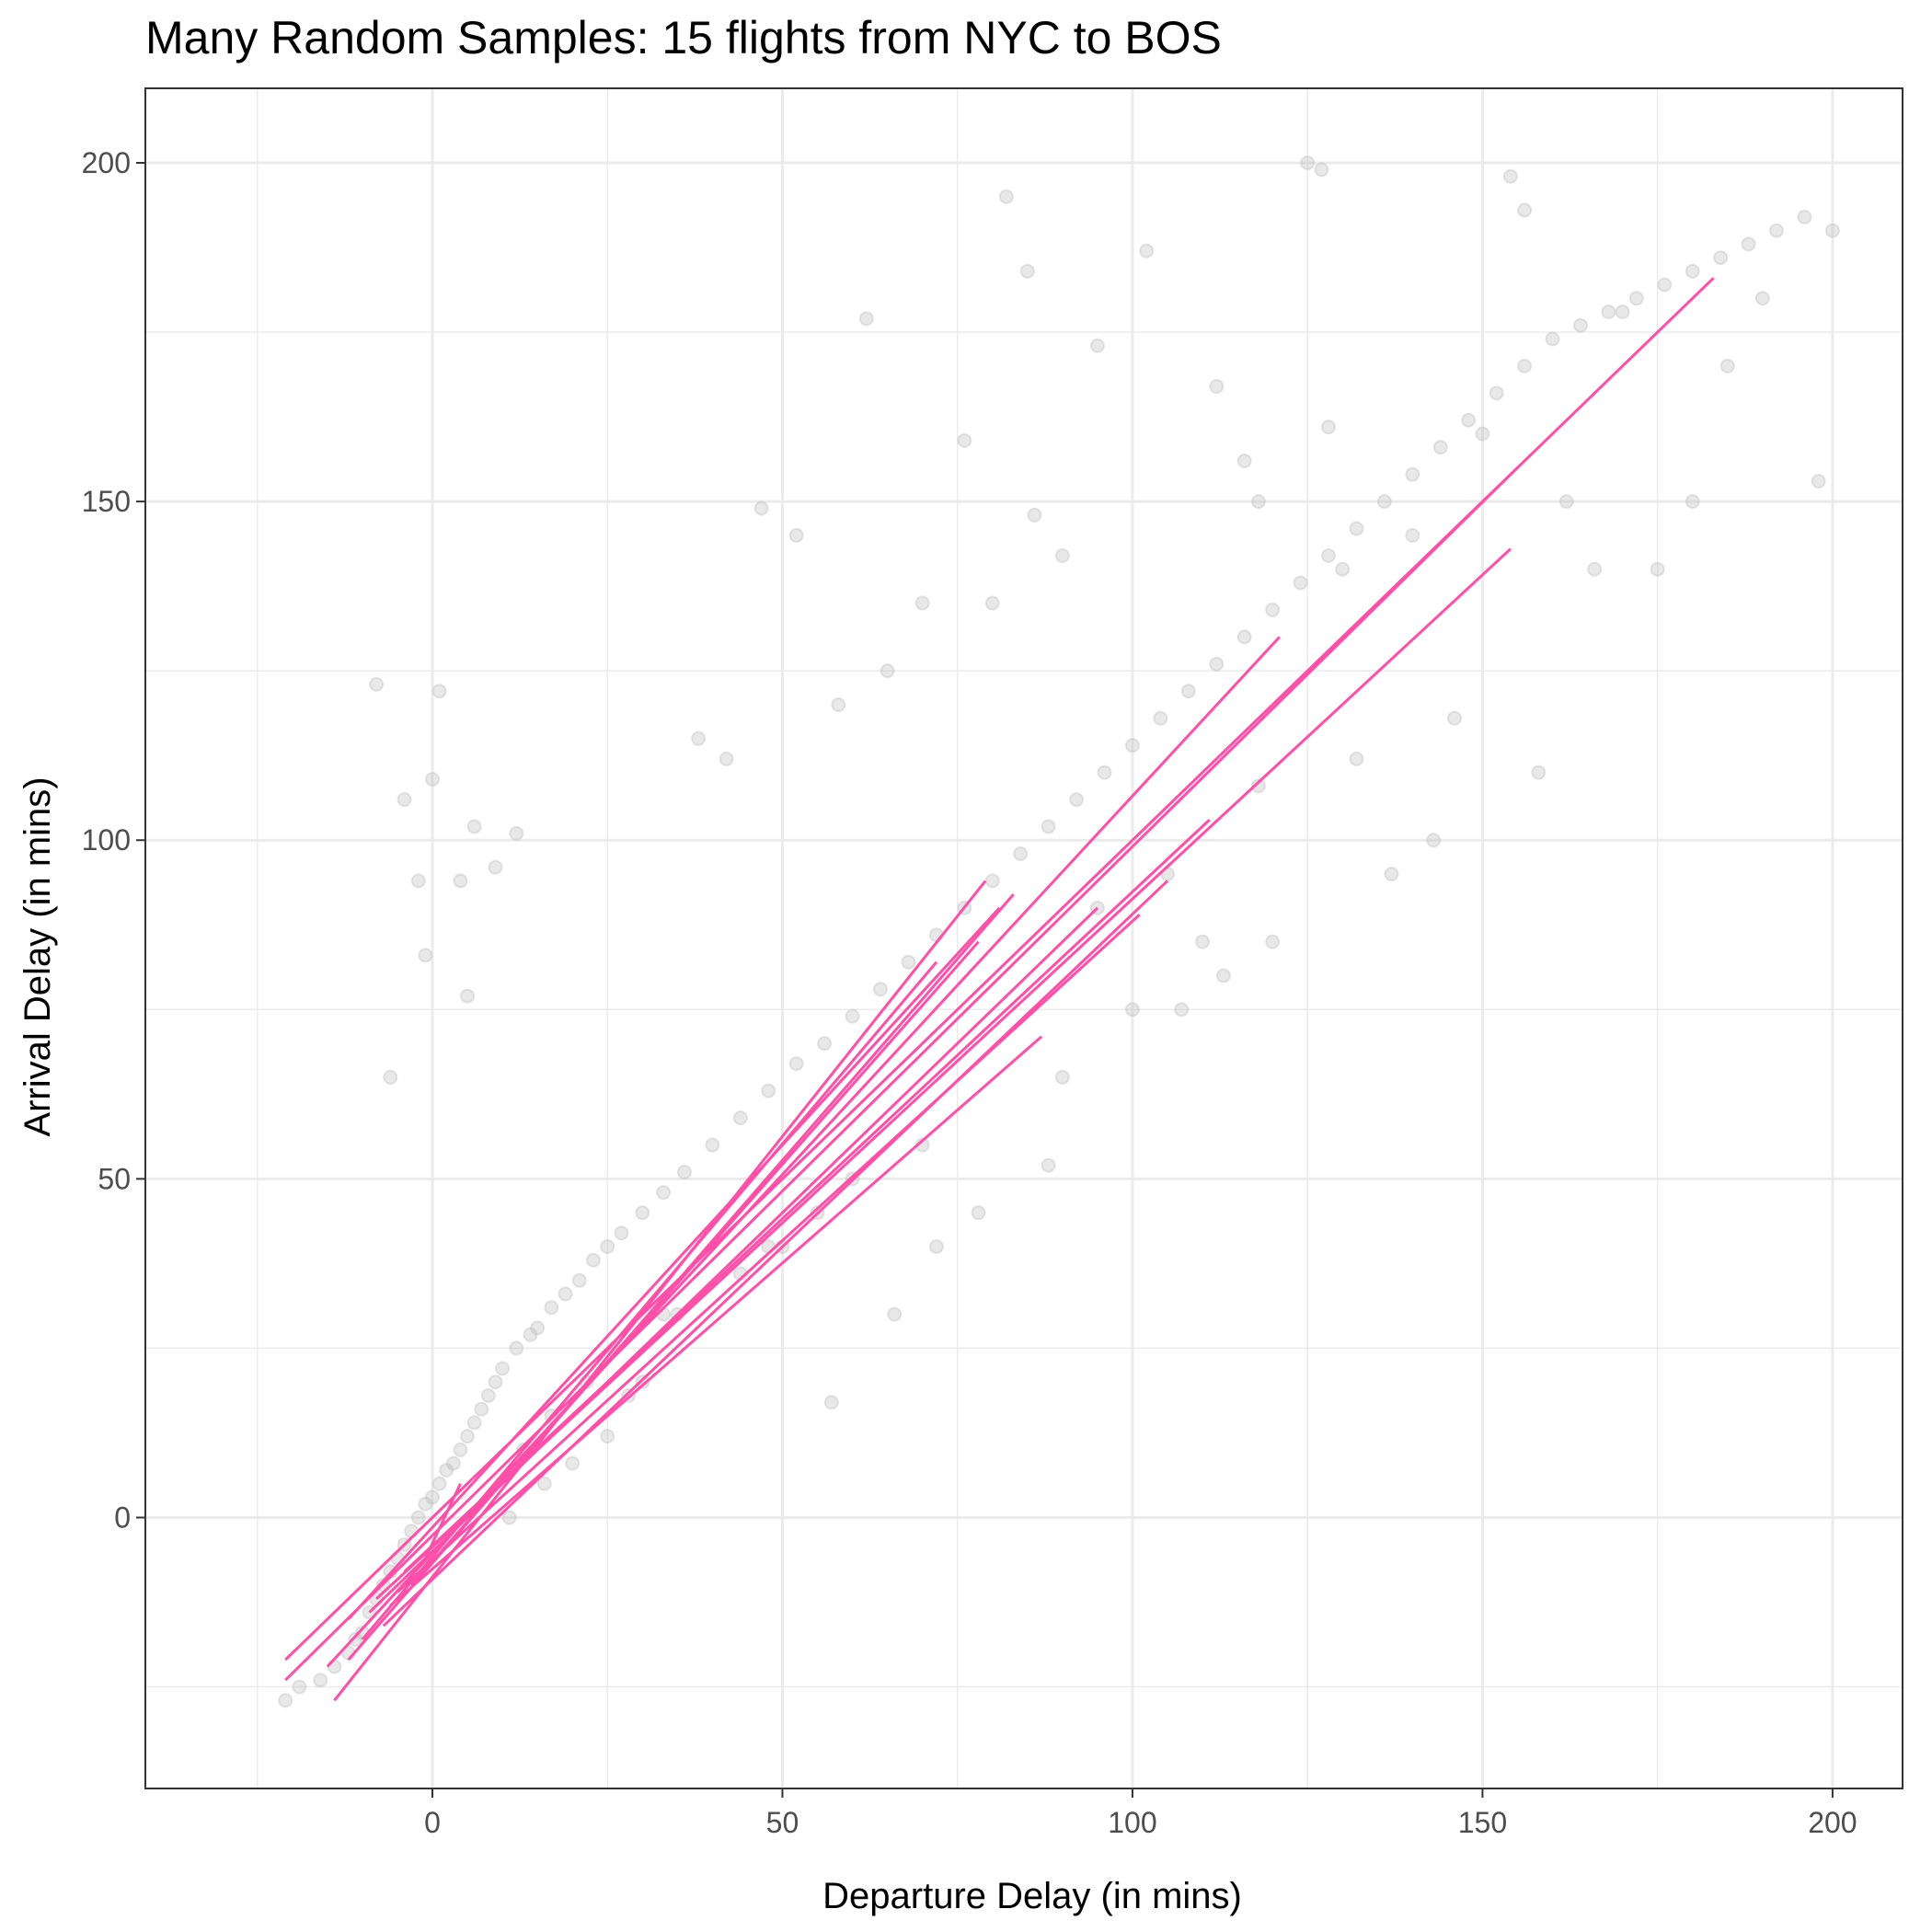 This screenshot has width=1932, height=1932. Describe the element at coordinates (113, 840) in the screenshot. I see `y-axis: 0 50 100 150 200` at that location.